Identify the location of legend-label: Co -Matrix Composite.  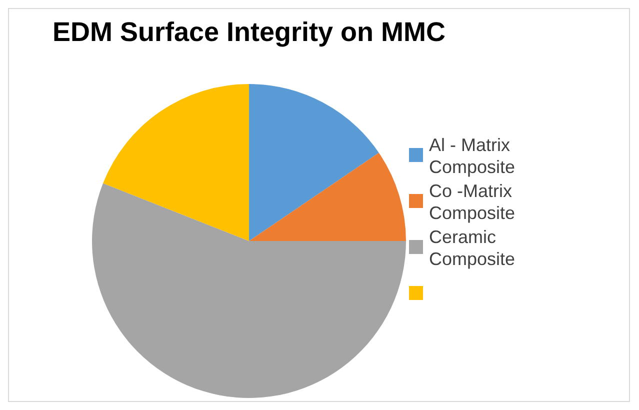
(472, 202).